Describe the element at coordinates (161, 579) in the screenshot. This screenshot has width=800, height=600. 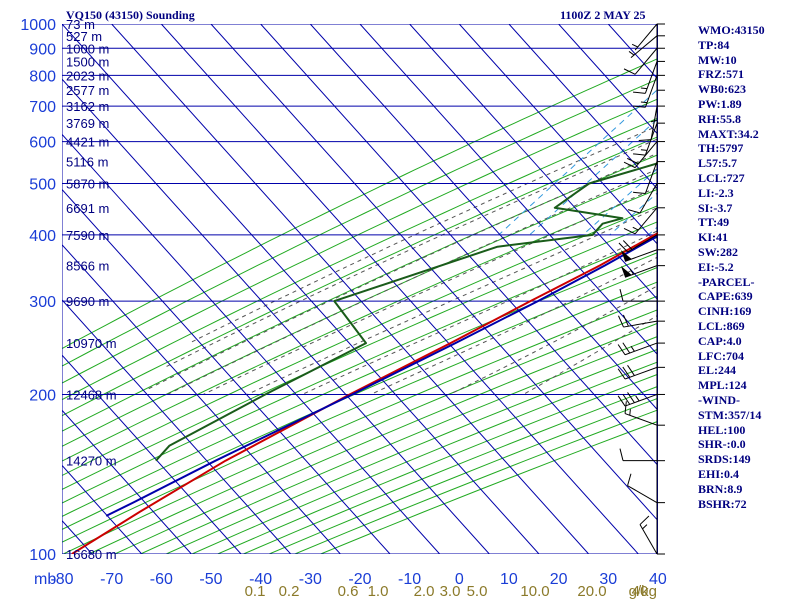
I see `temperature-tick-label: -60` at that location.